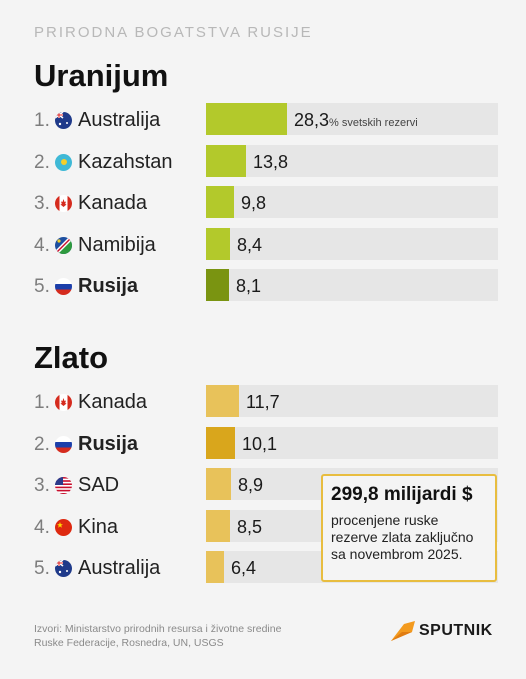 The width and height of the screenshot is (526, 679). I want to click on uranium-title: Uranijum, so click(101, 75).